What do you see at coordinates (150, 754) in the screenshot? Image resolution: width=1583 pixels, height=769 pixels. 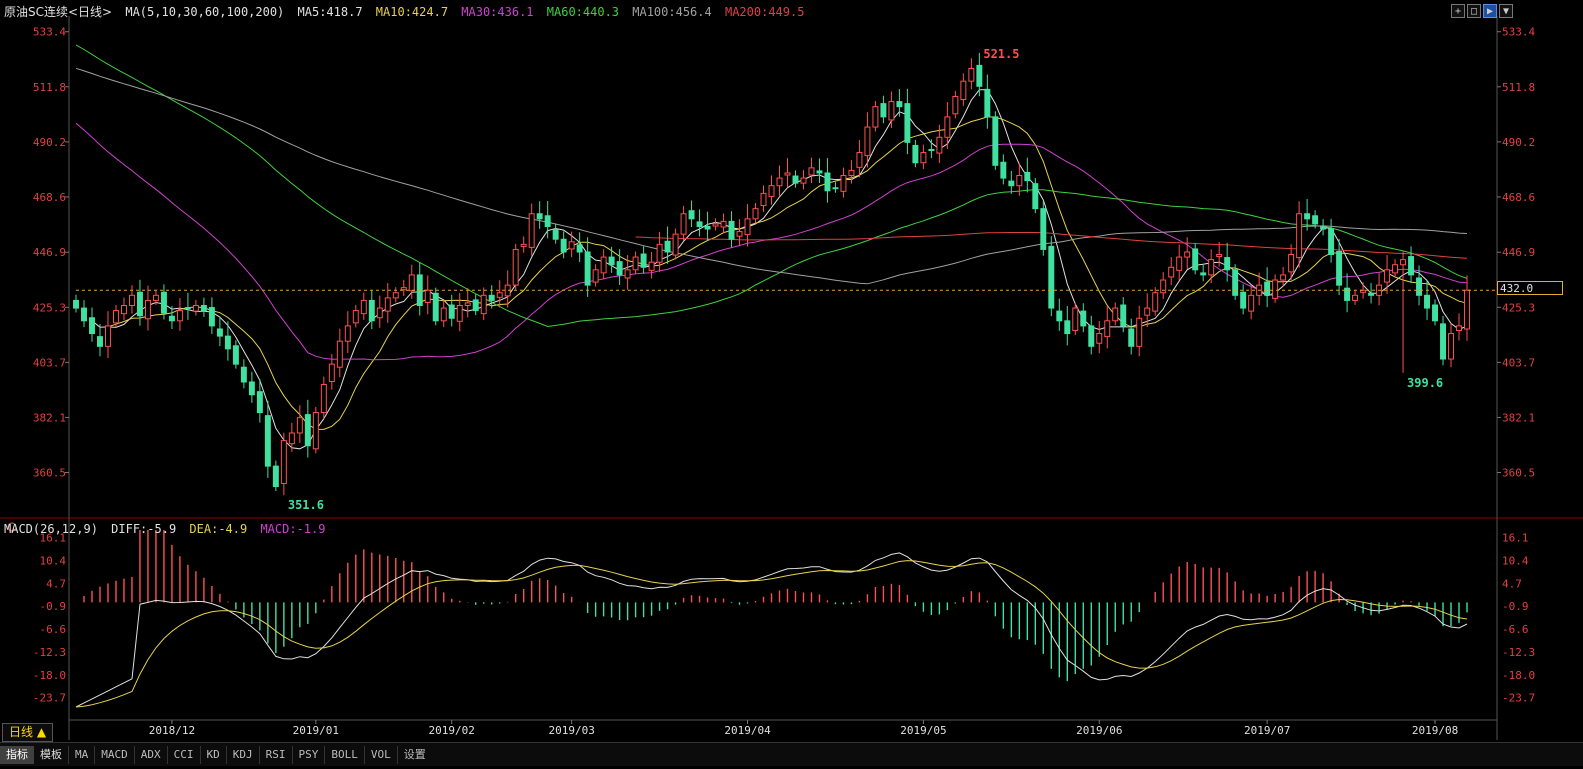 I see `indicator-adx: ADX` at bounding box center [150, 754].